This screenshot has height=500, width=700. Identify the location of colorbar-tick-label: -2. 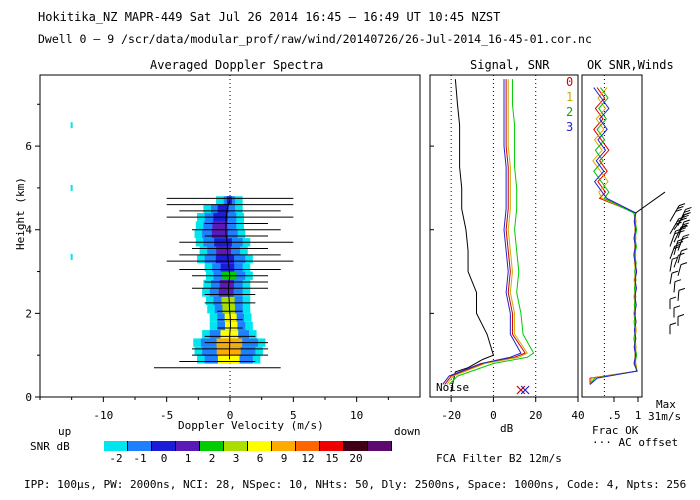
(116, 458).